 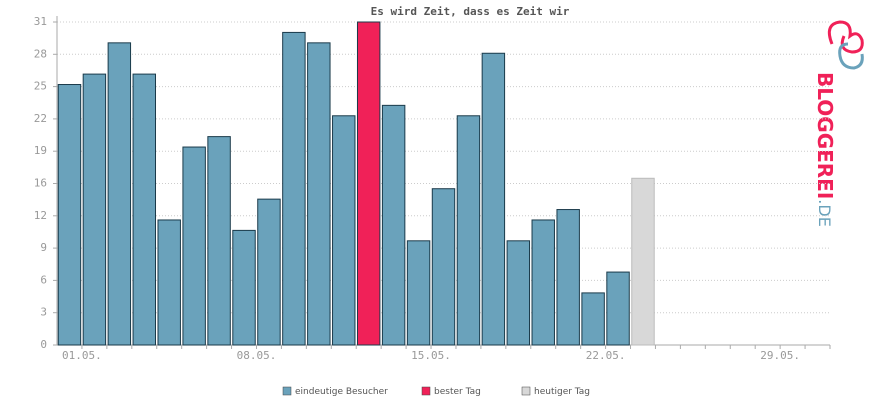 What do you see at coordinates (82, 355) in the screenshot?
I see `x-tick-label: 01.05.` at bounding box center [82, 355].